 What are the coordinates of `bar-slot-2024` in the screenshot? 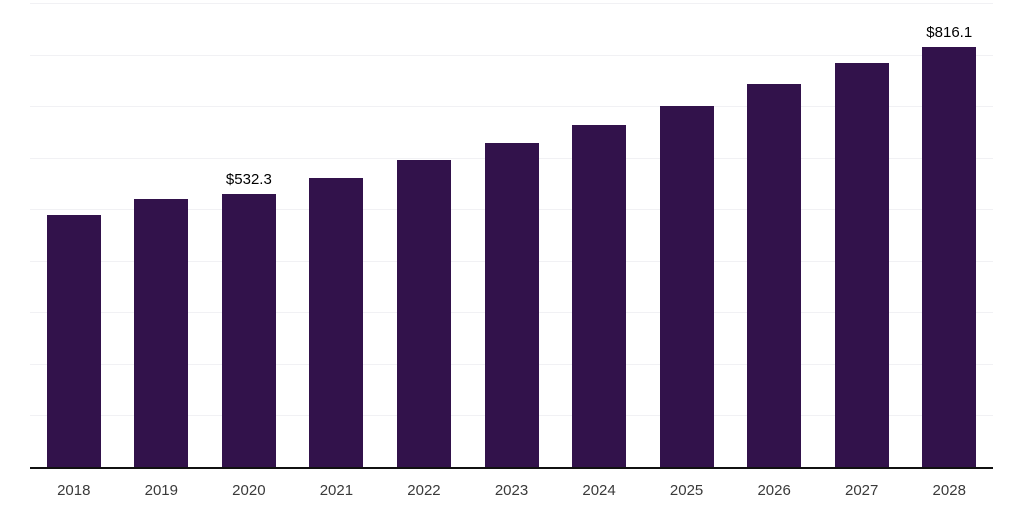 It's located at (599, 236).